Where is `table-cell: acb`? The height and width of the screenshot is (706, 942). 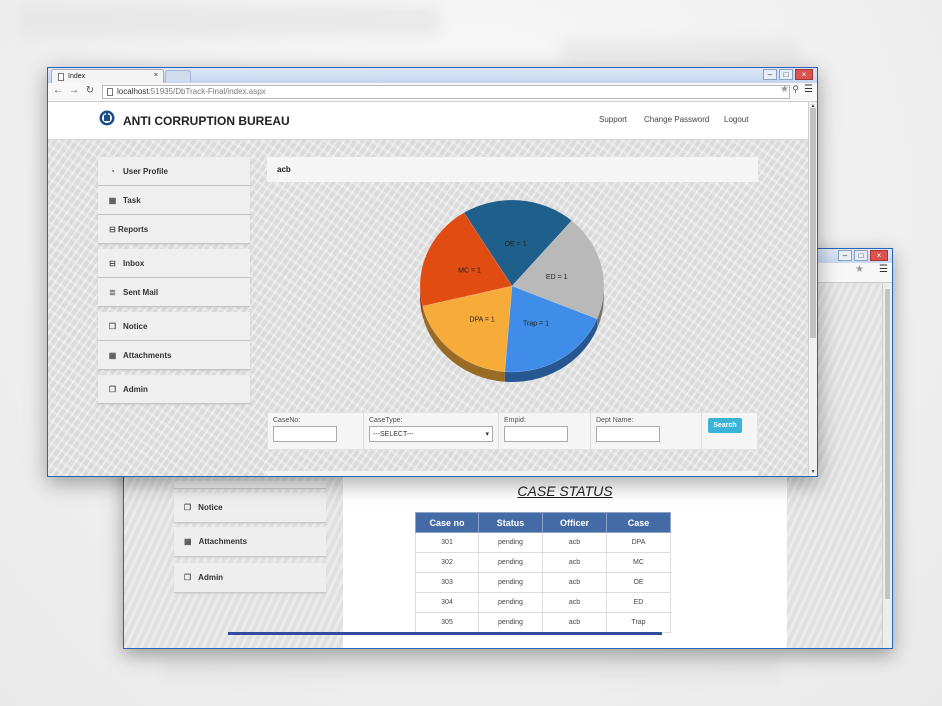
table-cell: acb is located at coordinates (574, 582).